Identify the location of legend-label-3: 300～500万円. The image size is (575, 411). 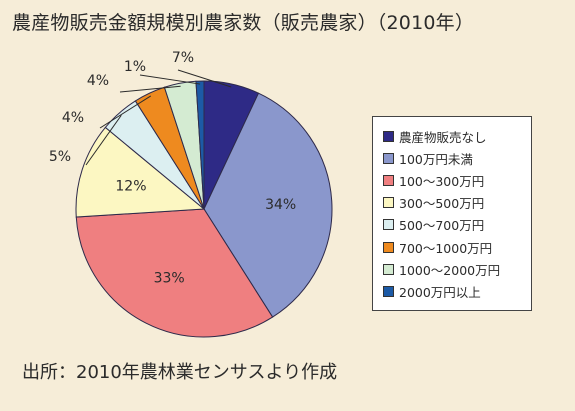
(442, 204).